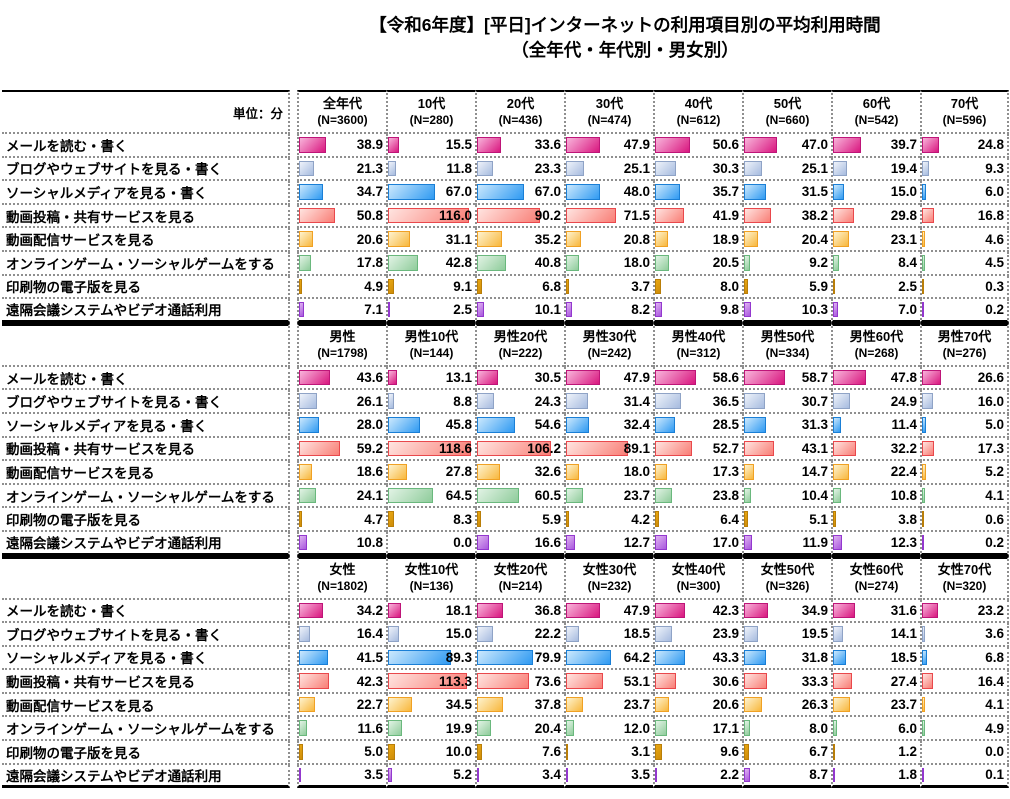 This screenshot has width=1010, height=799. What do you see at coordinates (990, 681) in the screenshot?
I see `value-text: 16.4` at bounding box center [990, 681].